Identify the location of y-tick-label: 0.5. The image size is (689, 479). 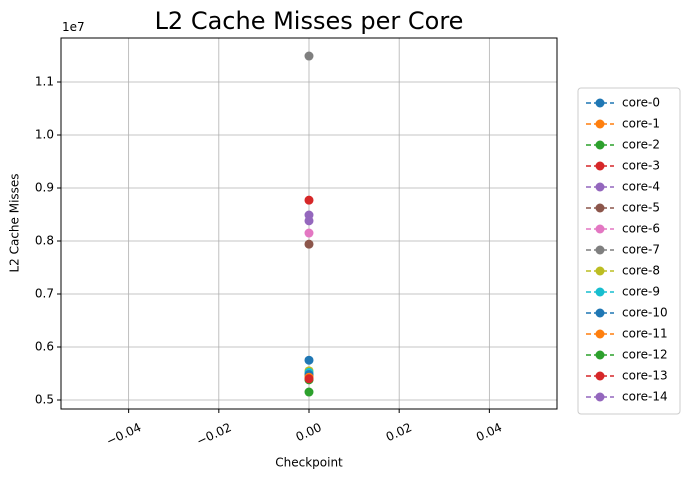
(44, 399).